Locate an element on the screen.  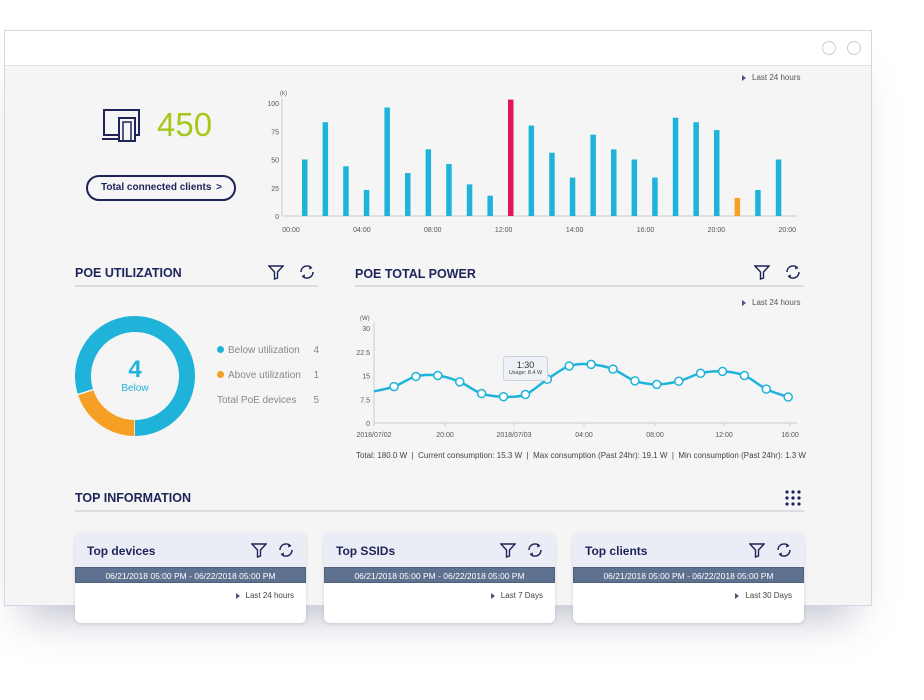
total-connected-clients-button: Total connected clients > is located at coordinates (161, 188).